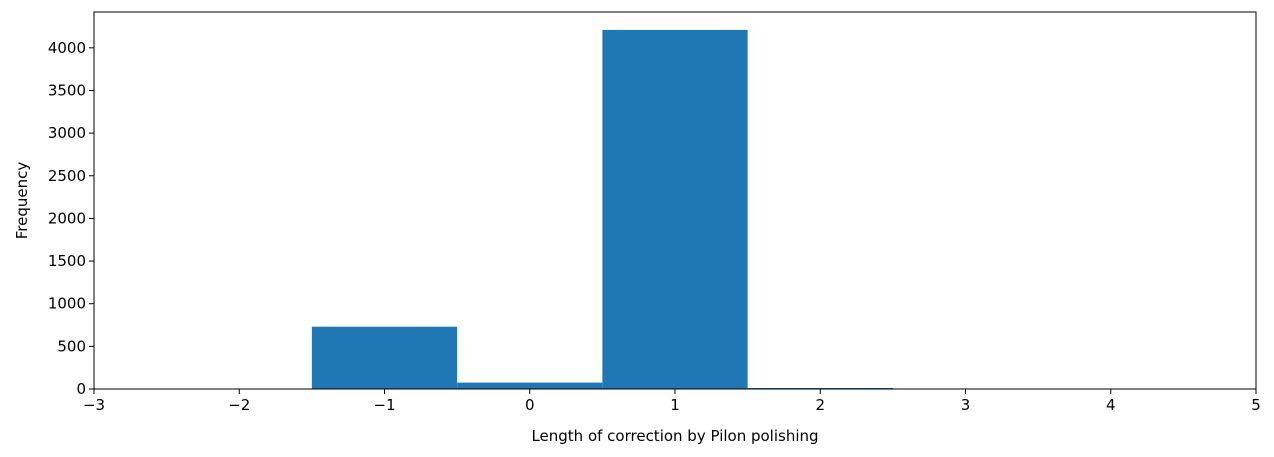 The width and height of the screenshot is (1274, 457). Describe the element at coordinates (1256, 405) in the screenshot. I see `x-tick-label: 5` at that location.